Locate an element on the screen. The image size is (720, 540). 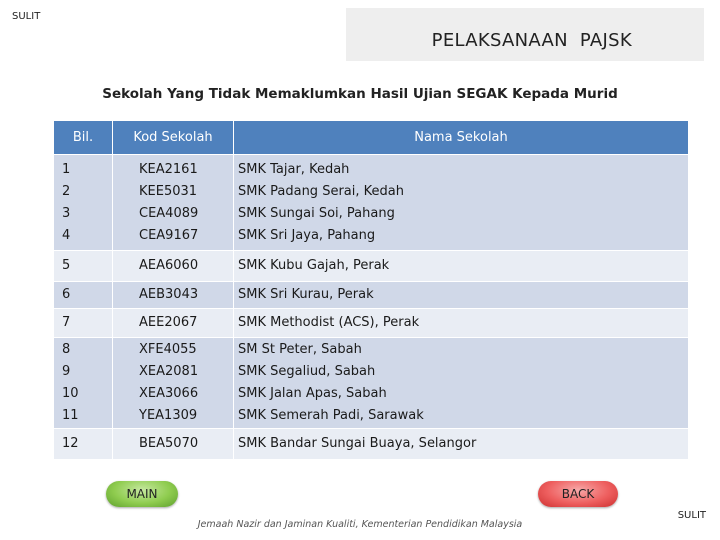
nama-sekolah-cell-text: SMK Methodist (ACS), Perak is located at coordinates (329, 322).